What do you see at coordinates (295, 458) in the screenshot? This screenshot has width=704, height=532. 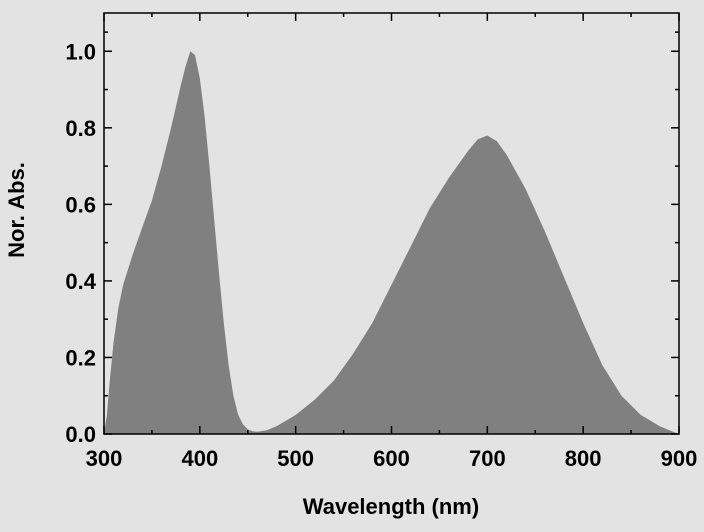 I see `x-tick-label: 500` at bounding box center [295, 458].